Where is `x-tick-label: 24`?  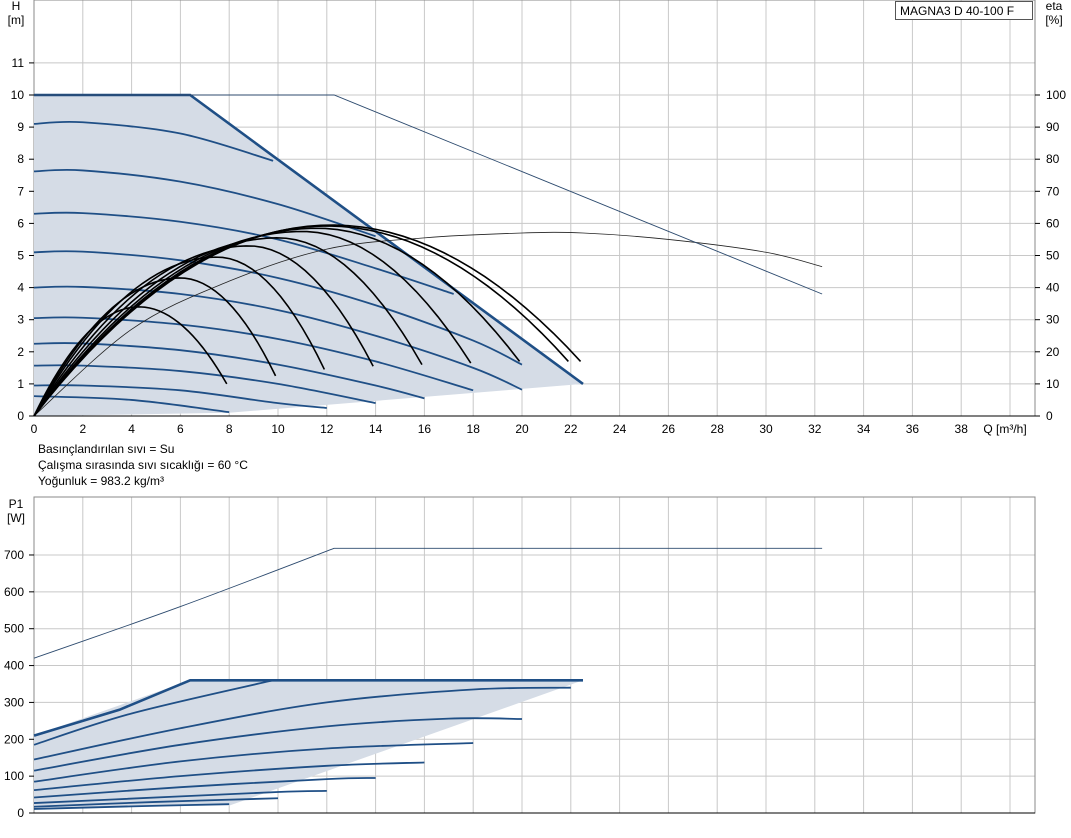
x-tick-label: 24 is located at coordinates (620, 429).